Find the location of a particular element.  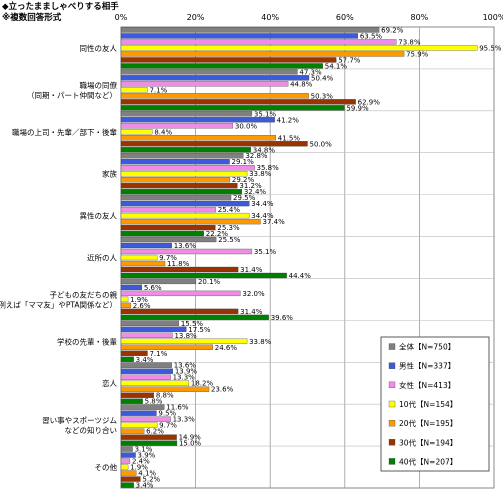

chart-subtitle: ※複数回答形式 is located at coordinates (32, 18).